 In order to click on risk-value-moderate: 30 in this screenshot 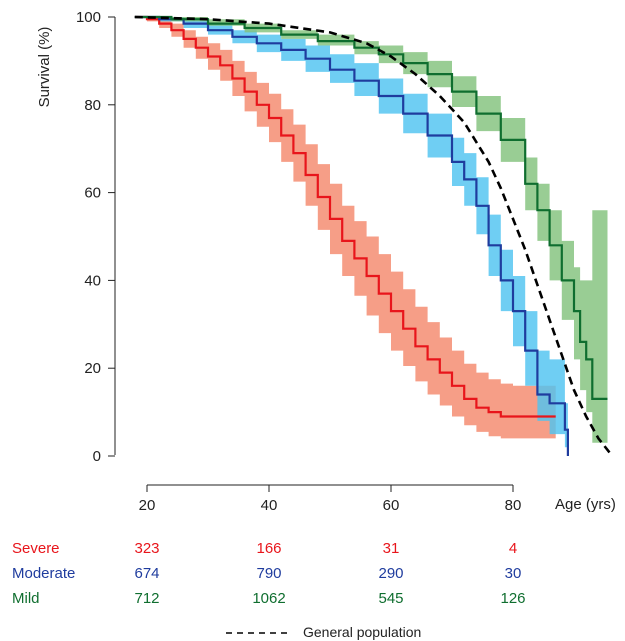, I will do `click(513, 573)`.